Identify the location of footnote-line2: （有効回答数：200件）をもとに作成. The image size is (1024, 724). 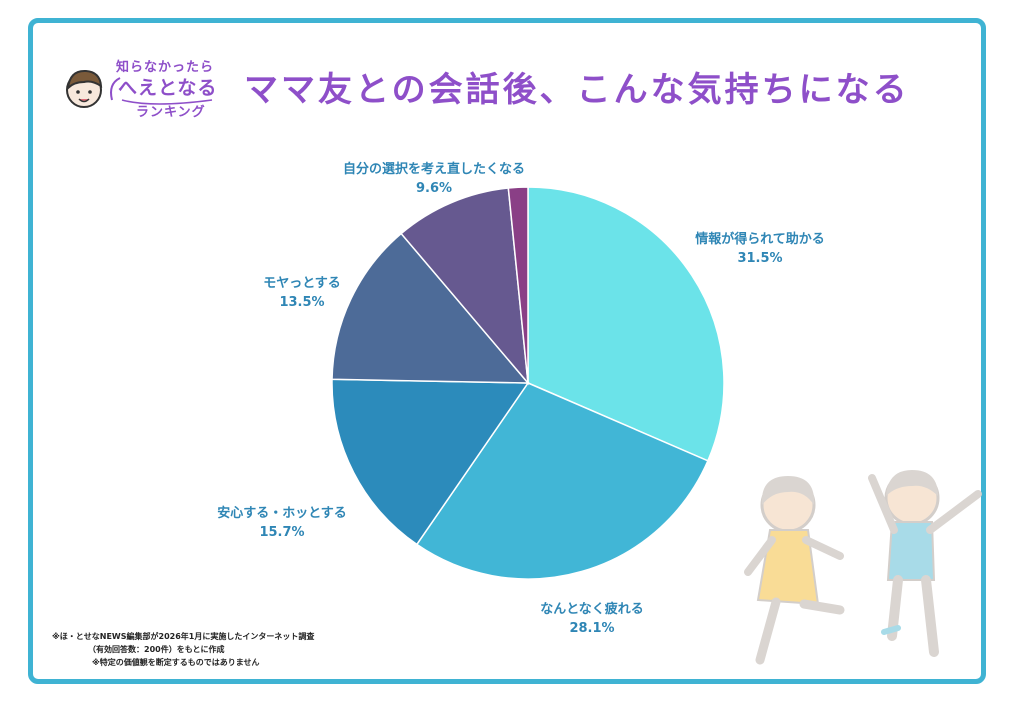
(156, 649).